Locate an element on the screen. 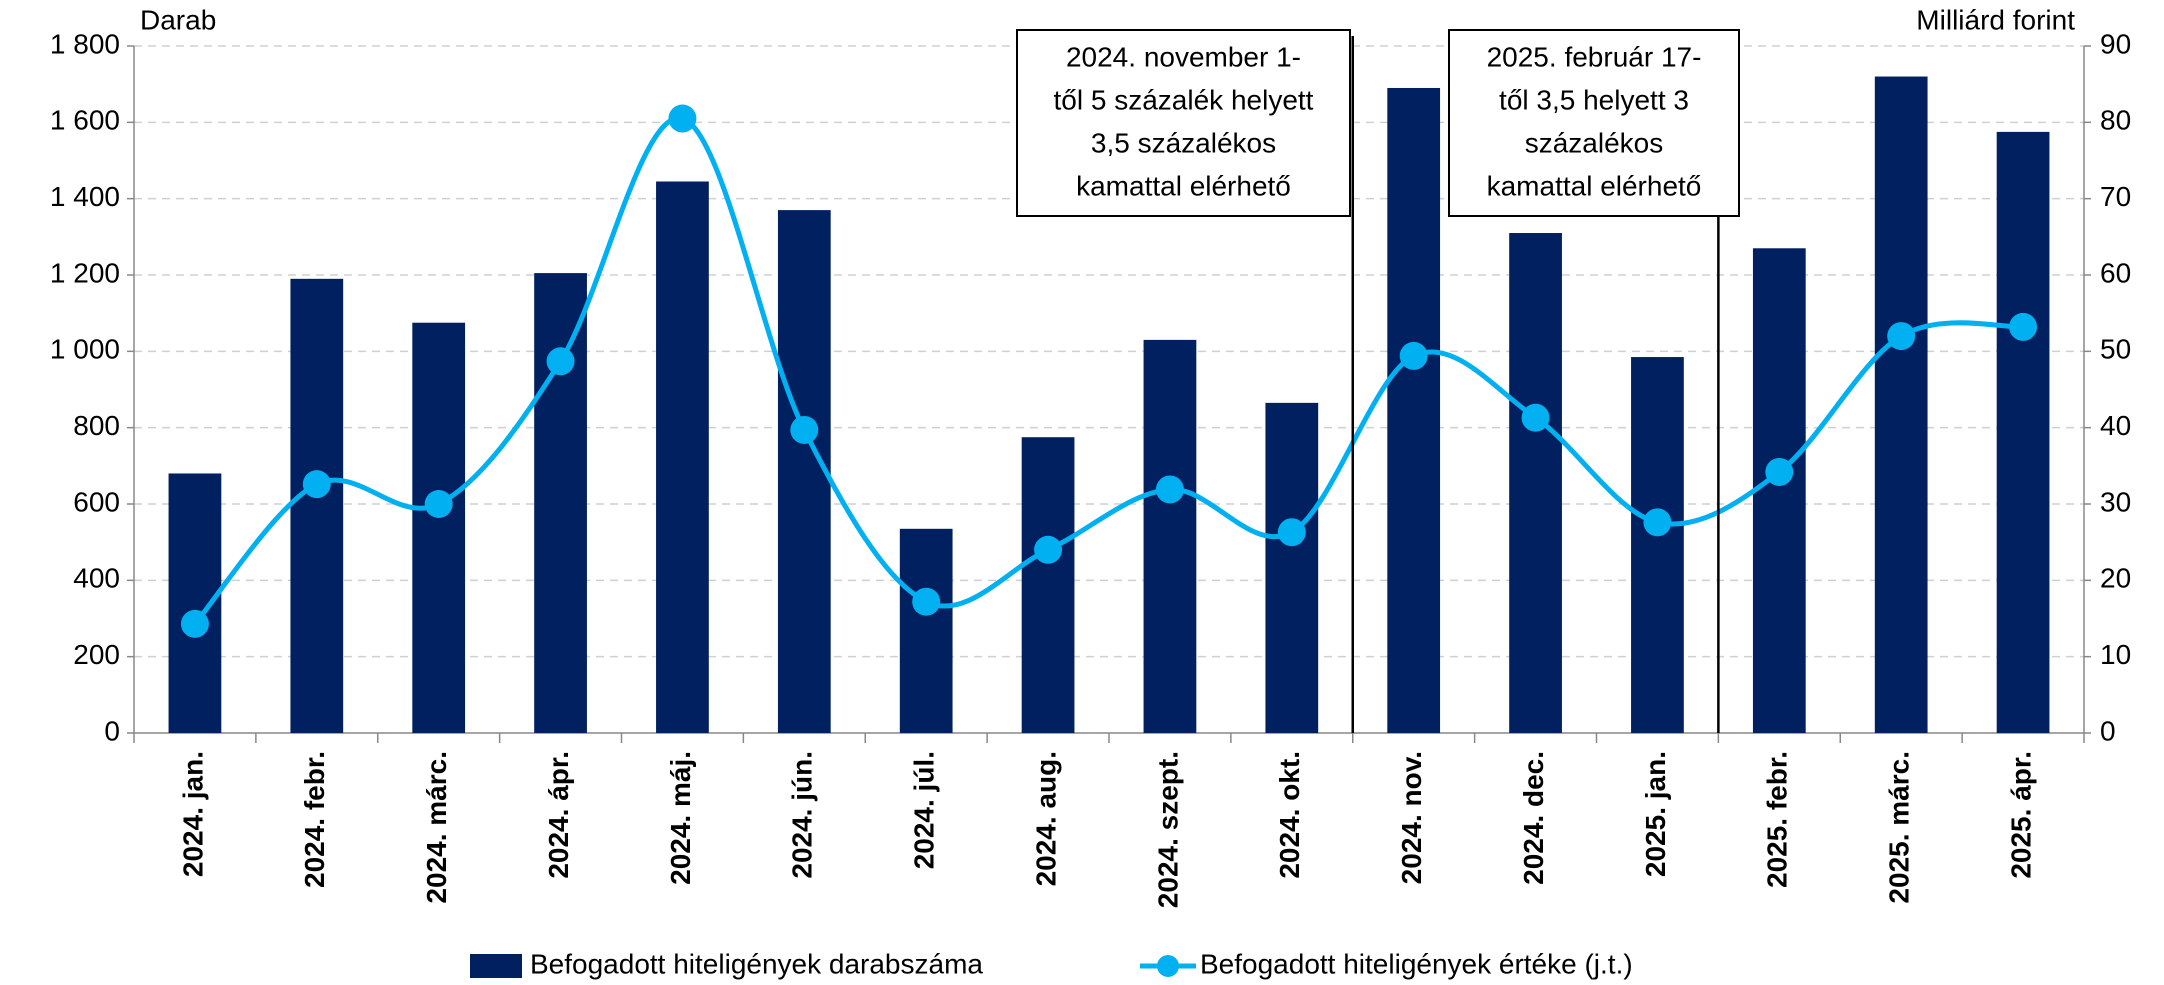 Image resolution: width=2164 pixels, height=985 pixels. annotation-text: százalékos is located at coordinates (1594, 142).